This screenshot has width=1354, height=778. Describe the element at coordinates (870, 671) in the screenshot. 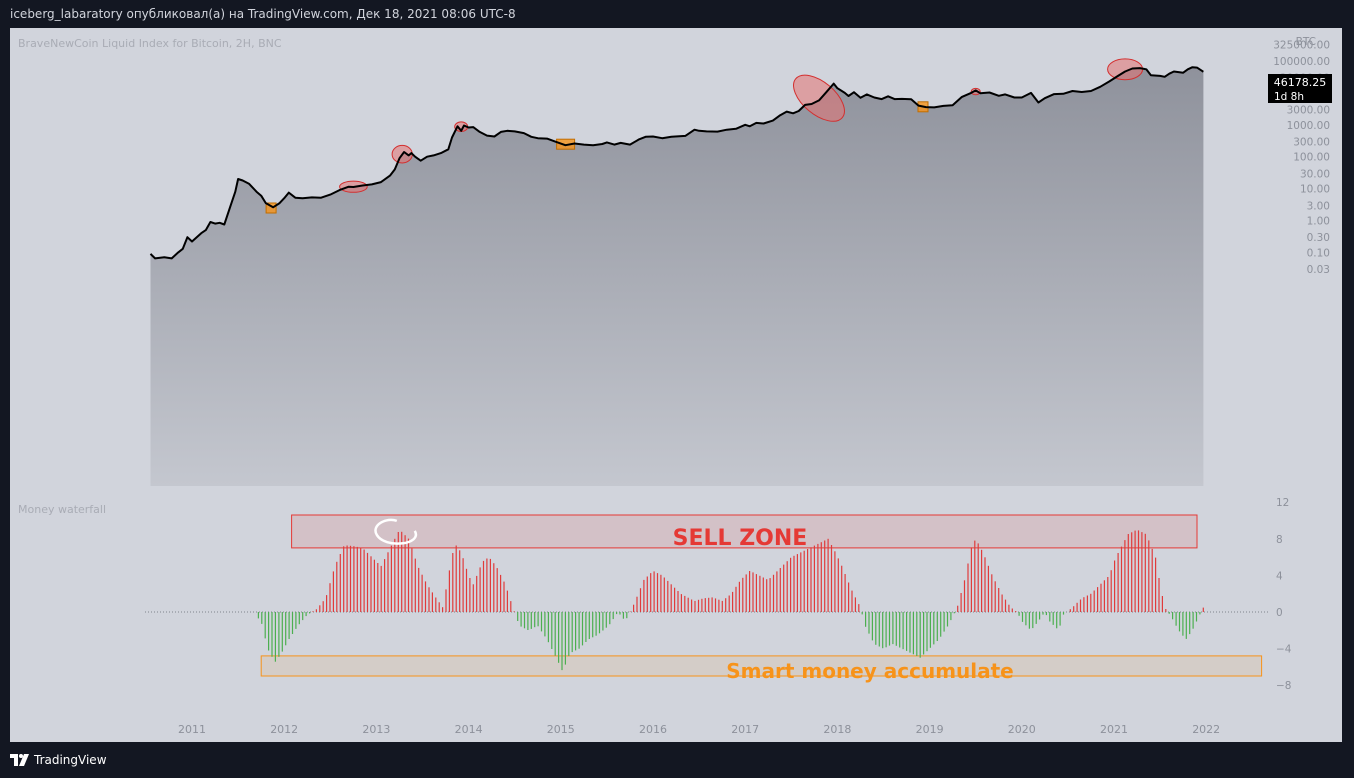

I see `accumulate-zone-label: Smart money accumulate` at that location.